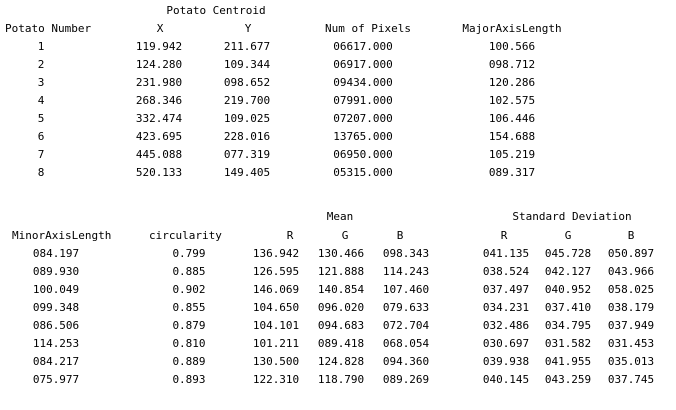 This screenshot has width=676, height=410. What do you see at coordinates (568, 289) in the screenshot?
I see `std-g-cell: 040.952` at bounding box center [568, 289].